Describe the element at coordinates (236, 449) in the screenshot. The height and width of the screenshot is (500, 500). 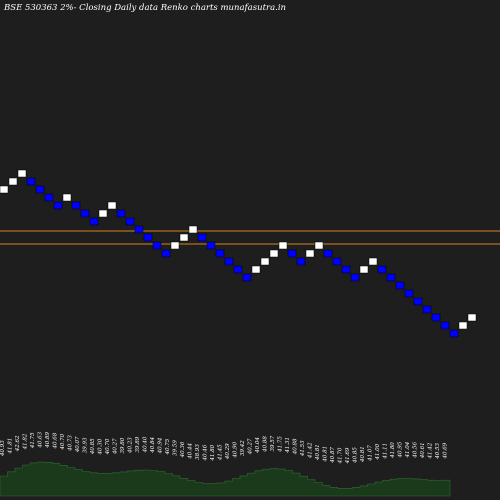
I see `volume-label: 40.90` at that location.